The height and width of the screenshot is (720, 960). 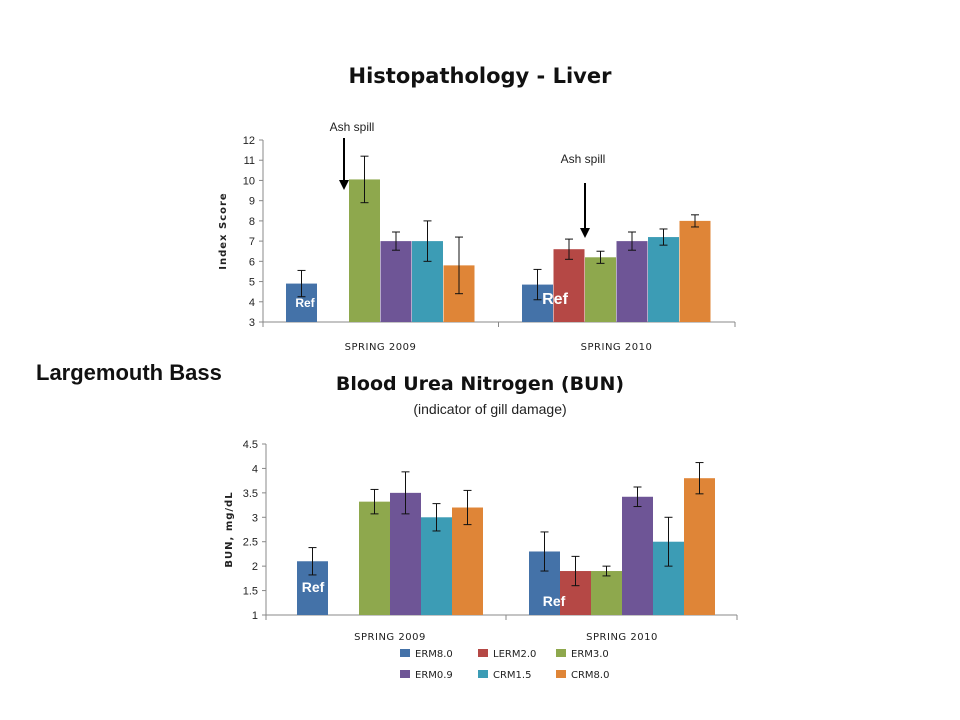 I want to click on legend-label: CRM1.5, so click(x=512, y=675).